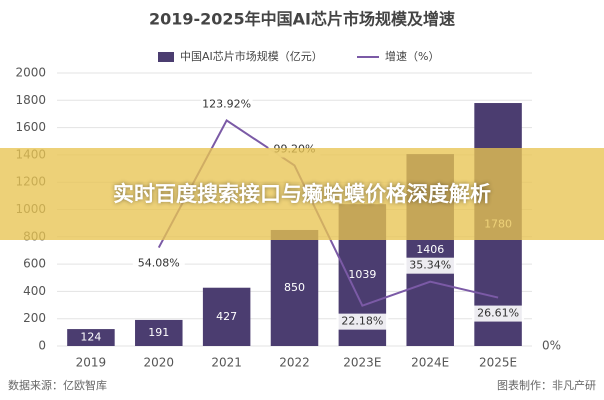 This screenshot has height=400, width=604. I want to click on x-tick-label: 2020, so click(159, 363).